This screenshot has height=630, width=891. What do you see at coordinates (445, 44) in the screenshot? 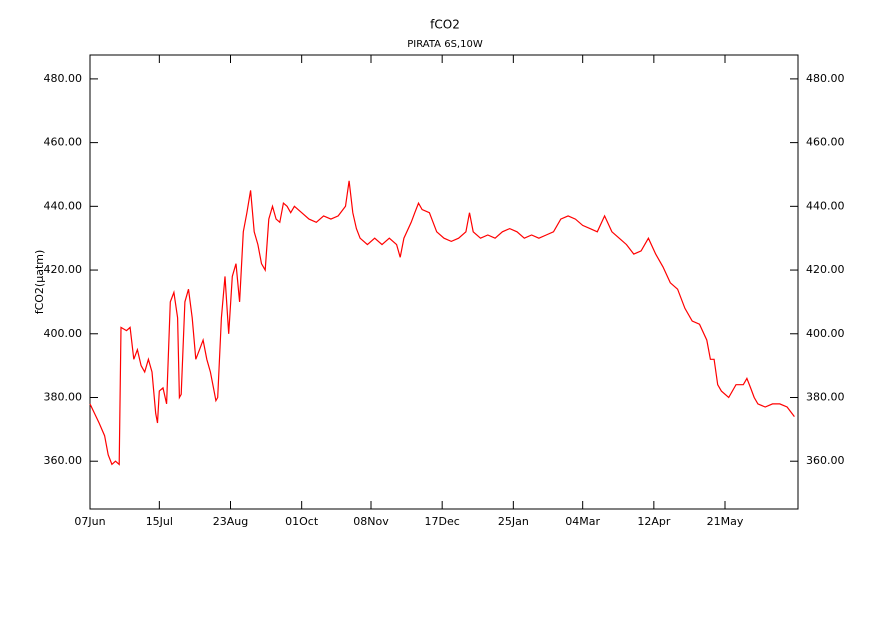
I see `chart-subtitle: PIRATA 6S,10W` at bounding box center [445, 44].